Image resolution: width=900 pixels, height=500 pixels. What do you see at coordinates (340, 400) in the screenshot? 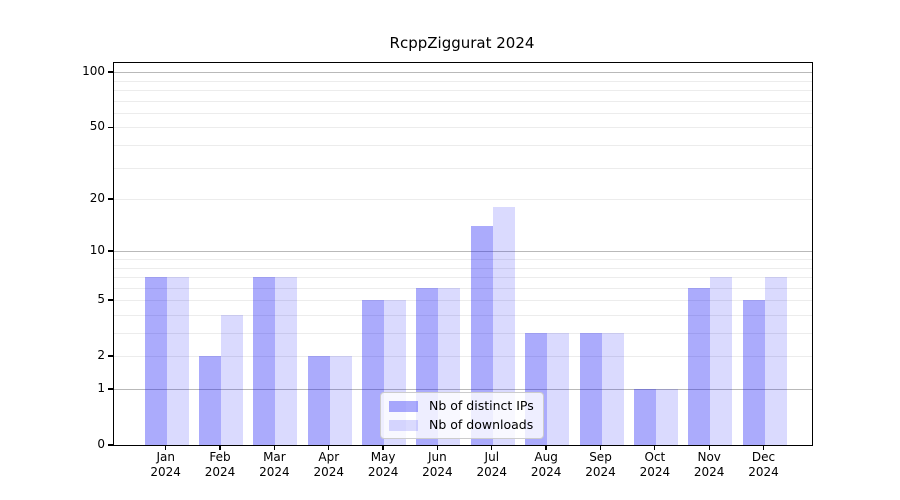
I see `bar-downloads-apr` at bounding box center [340, 400].